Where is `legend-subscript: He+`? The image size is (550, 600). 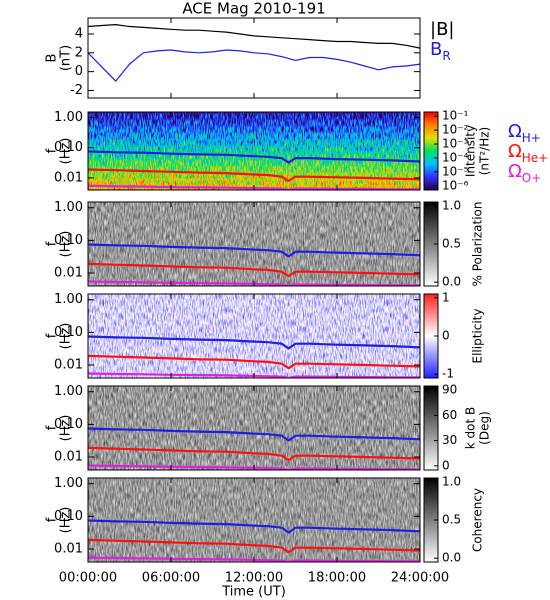 legend-subscript: He+ is located at coordinates (535, 158).